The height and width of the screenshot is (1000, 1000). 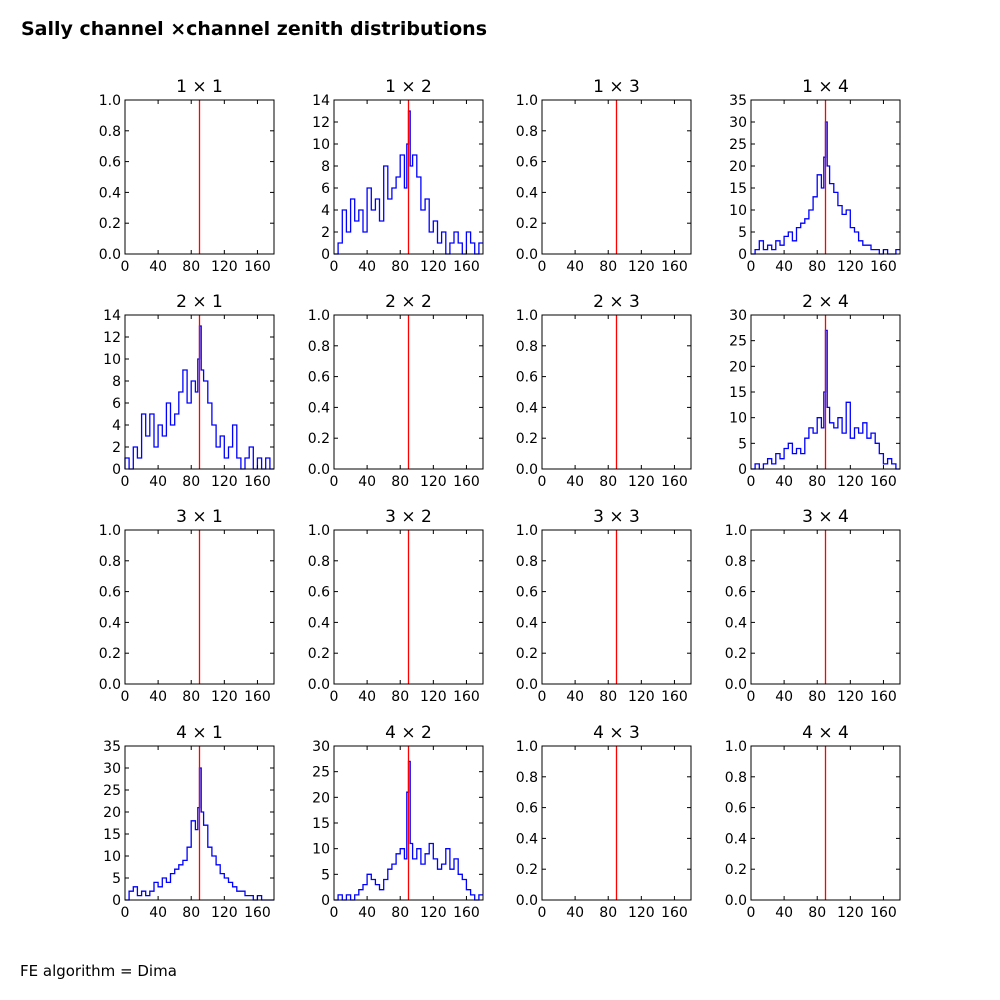 I want to click on subplot-2: 1 × 2 0 40 80 120 160 0 2 4 6 8 10 12 14, so click(x=398, y=176).